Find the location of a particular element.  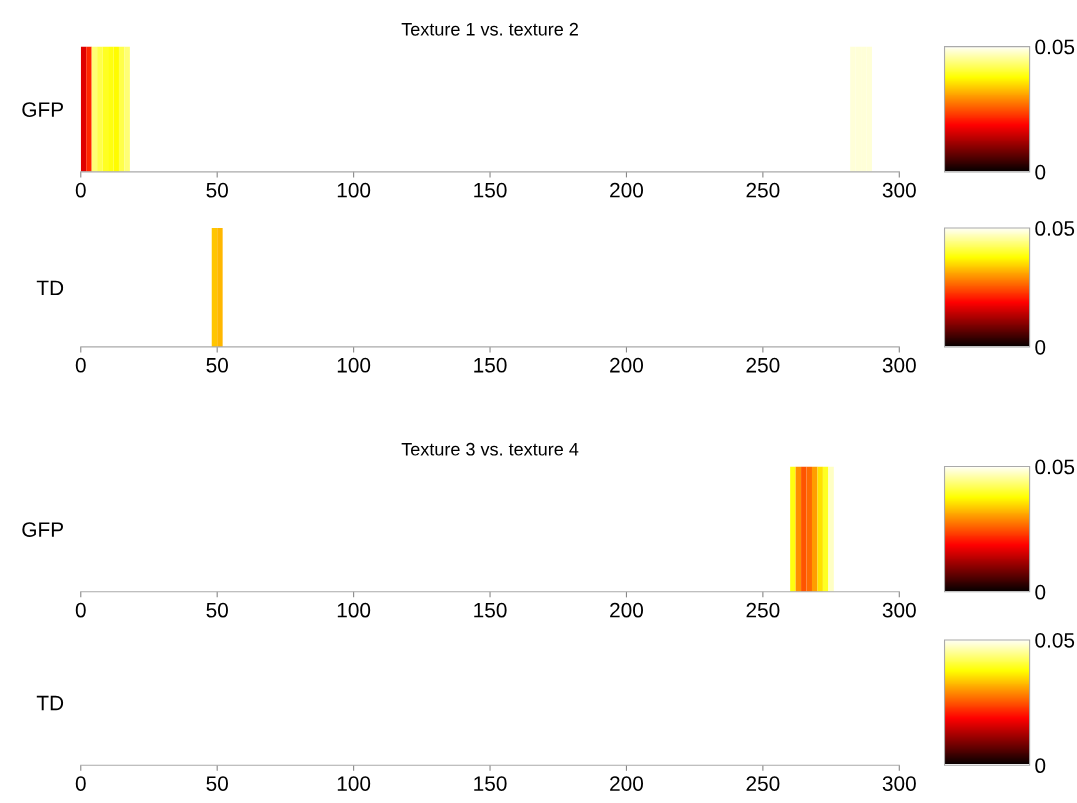

chart-title: Texture 3 vs. texture 4 is located at coordinates (490, 449).